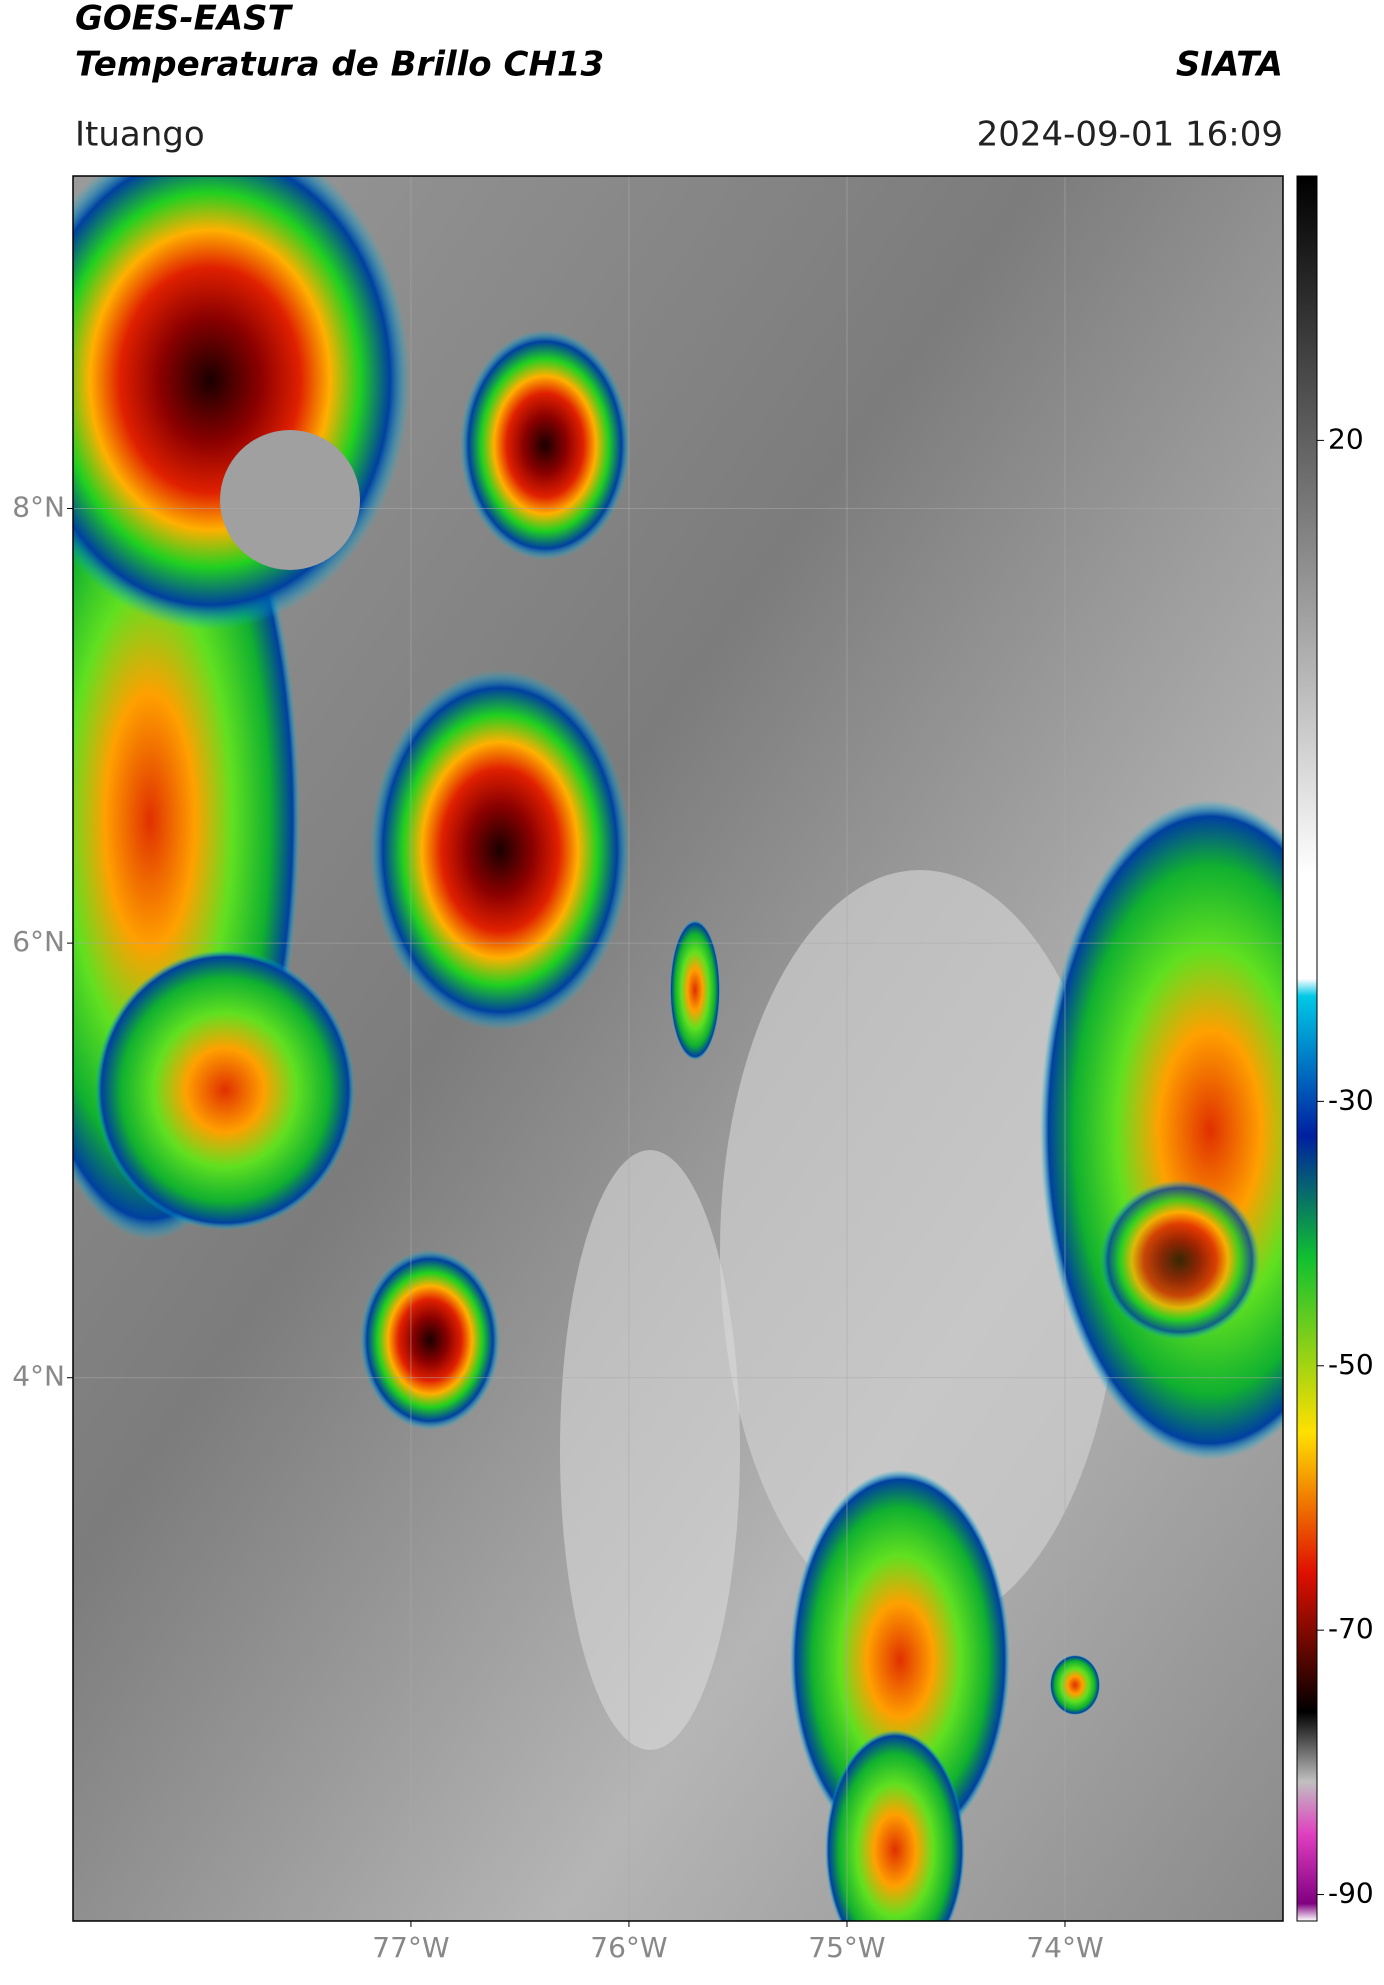  I want to click on datetime: 2024-09-01 16:09, so click(1130, 135).